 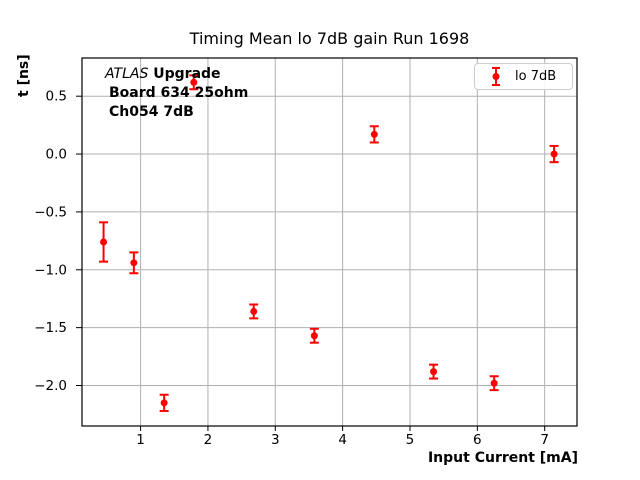 I want to click on y-tick-label: −1.0, so click(x=50, y=270).